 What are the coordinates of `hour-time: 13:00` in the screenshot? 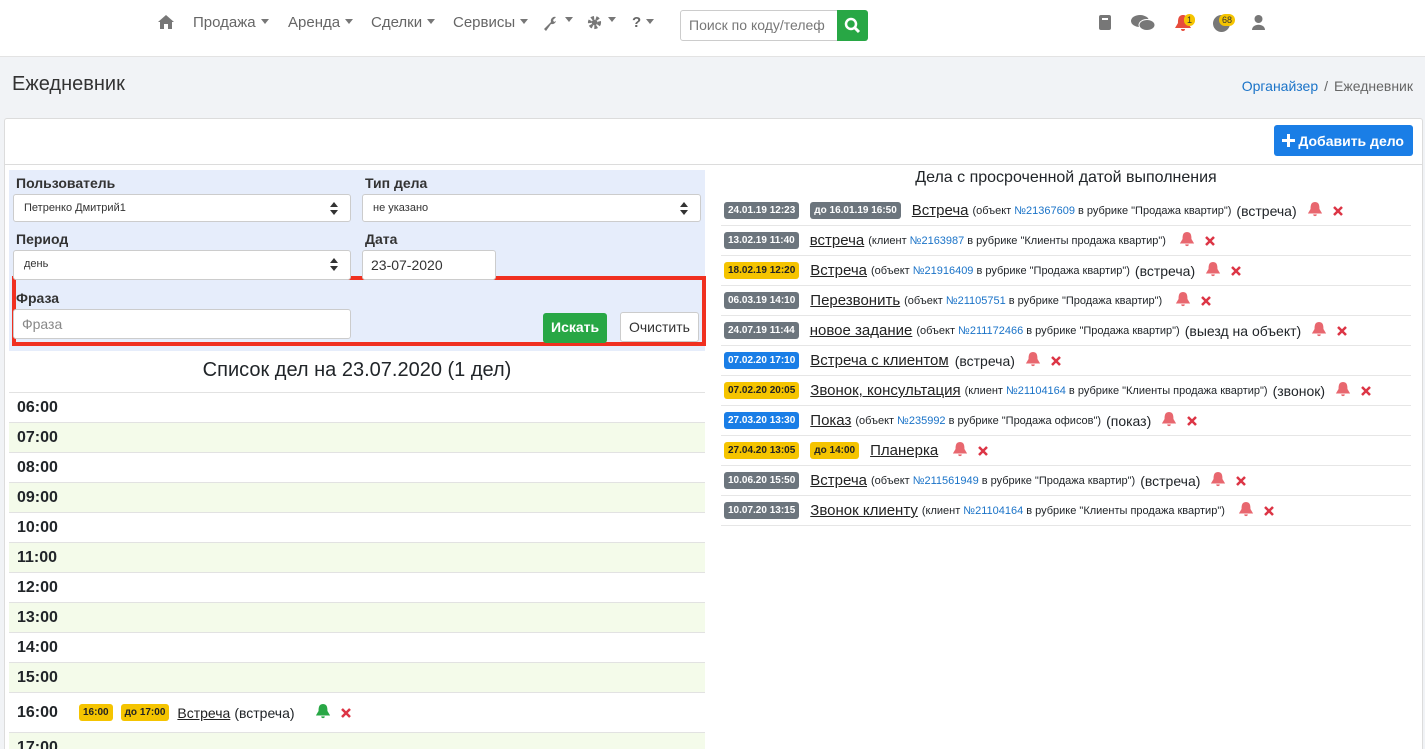 It's located at (37, 617).